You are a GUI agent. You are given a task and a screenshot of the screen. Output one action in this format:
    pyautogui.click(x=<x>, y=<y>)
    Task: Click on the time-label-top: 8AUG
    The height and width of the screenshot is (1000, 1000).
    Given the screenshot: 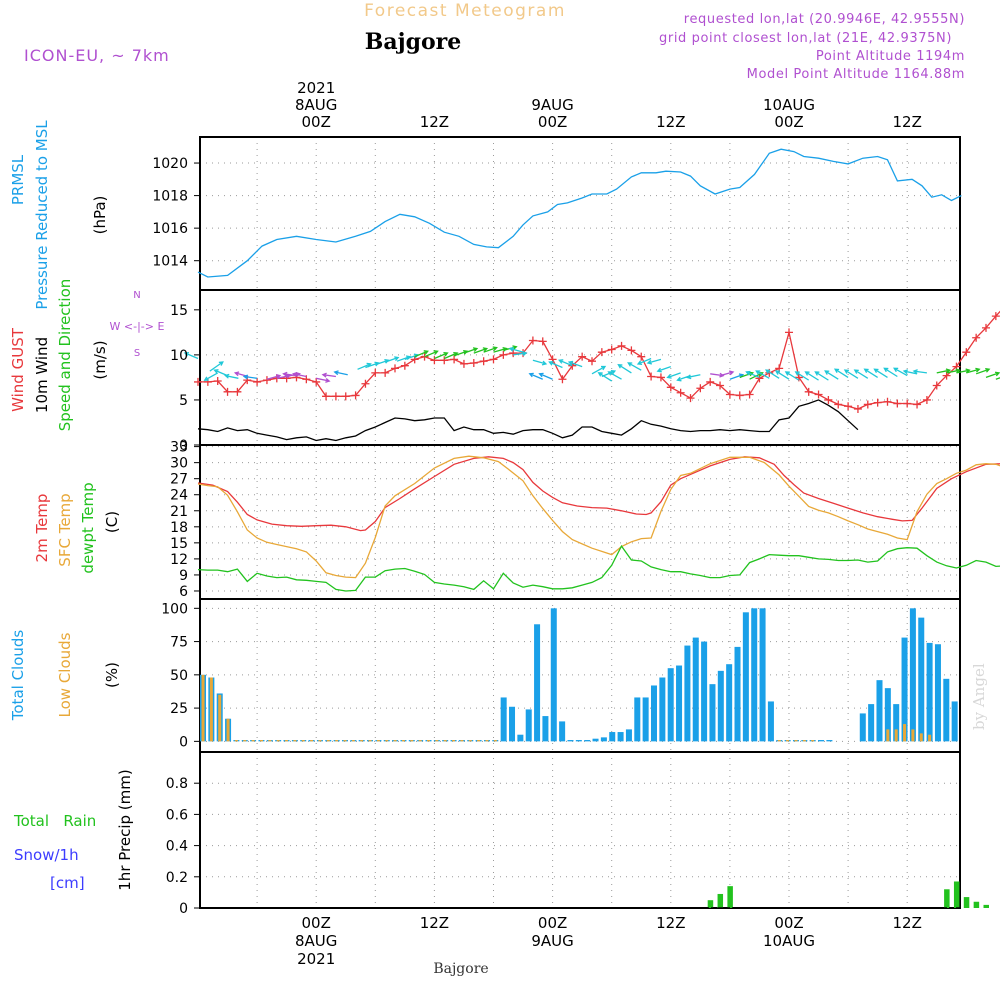 What is the action you would take?
    pyautogui.click(x=316, y=105)
    